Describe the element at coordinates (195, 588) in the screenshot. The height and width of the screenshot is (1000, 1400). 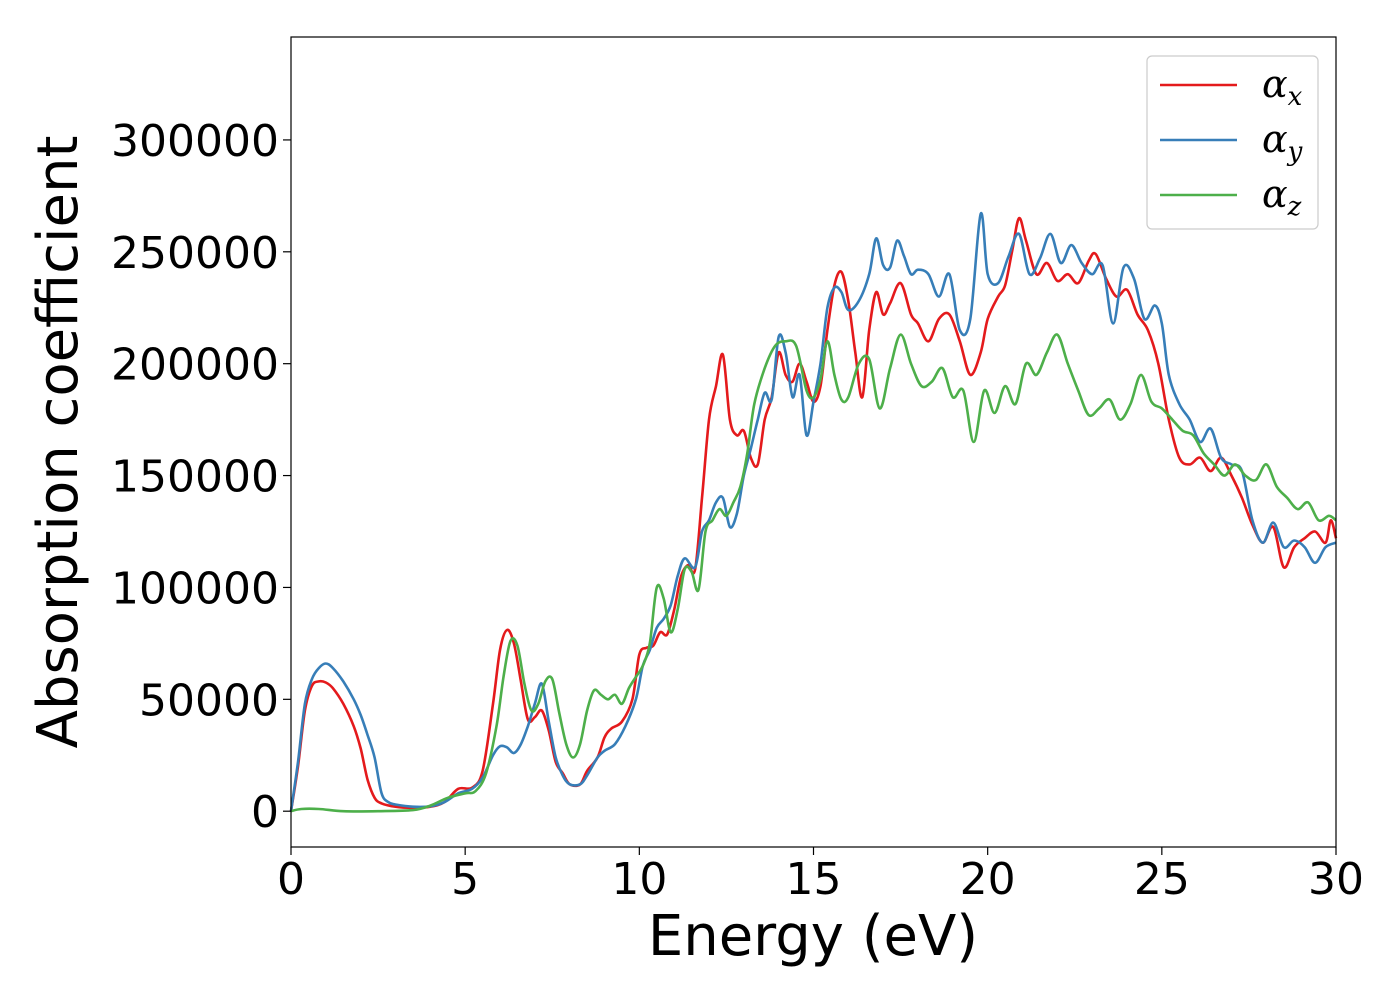
I see `y-tick-label: 100000` at that location.